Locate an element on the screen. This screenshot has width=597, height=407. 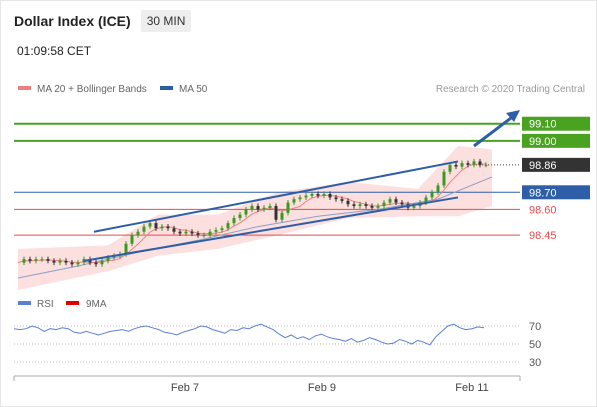
rsi-line is located at coordinates (249, 334).